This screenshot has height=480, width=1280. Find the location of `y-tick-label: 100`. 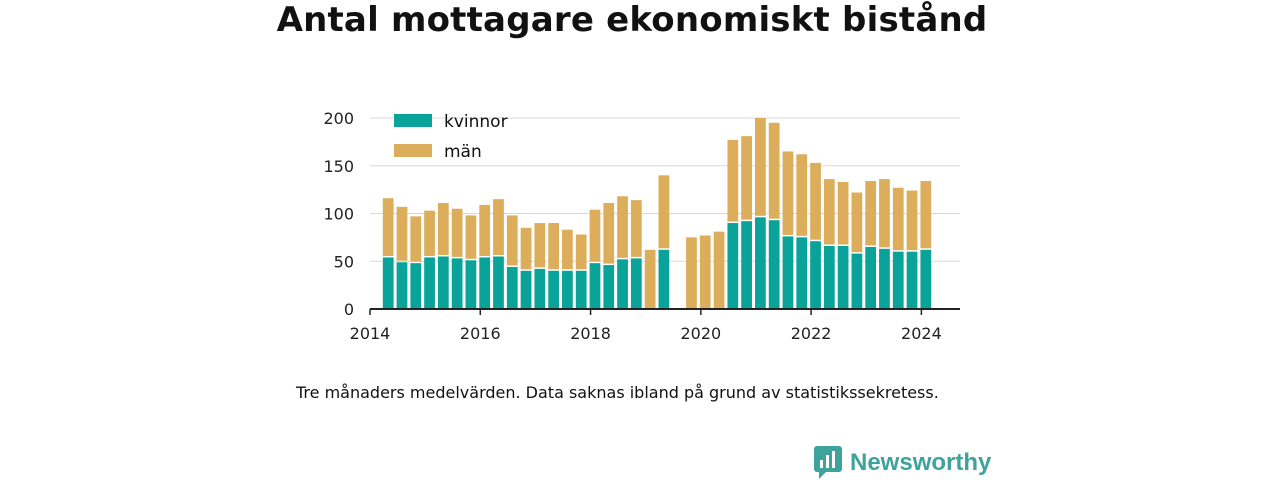

y-tick-label: 100 is located at coordinates (338, 214).